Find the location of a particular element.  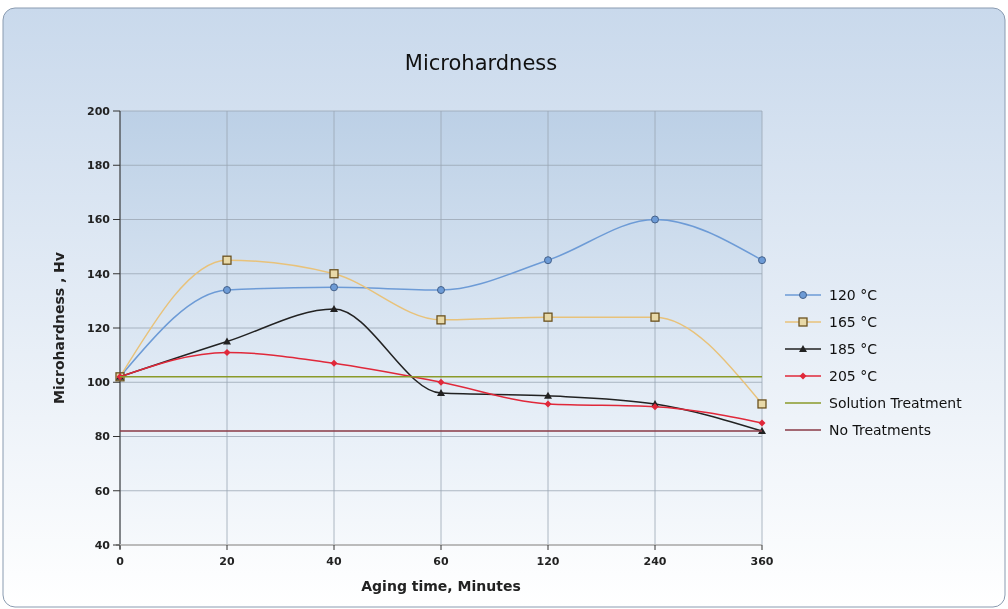

y-tick-label: 80 is located at coordinates (102, 437).